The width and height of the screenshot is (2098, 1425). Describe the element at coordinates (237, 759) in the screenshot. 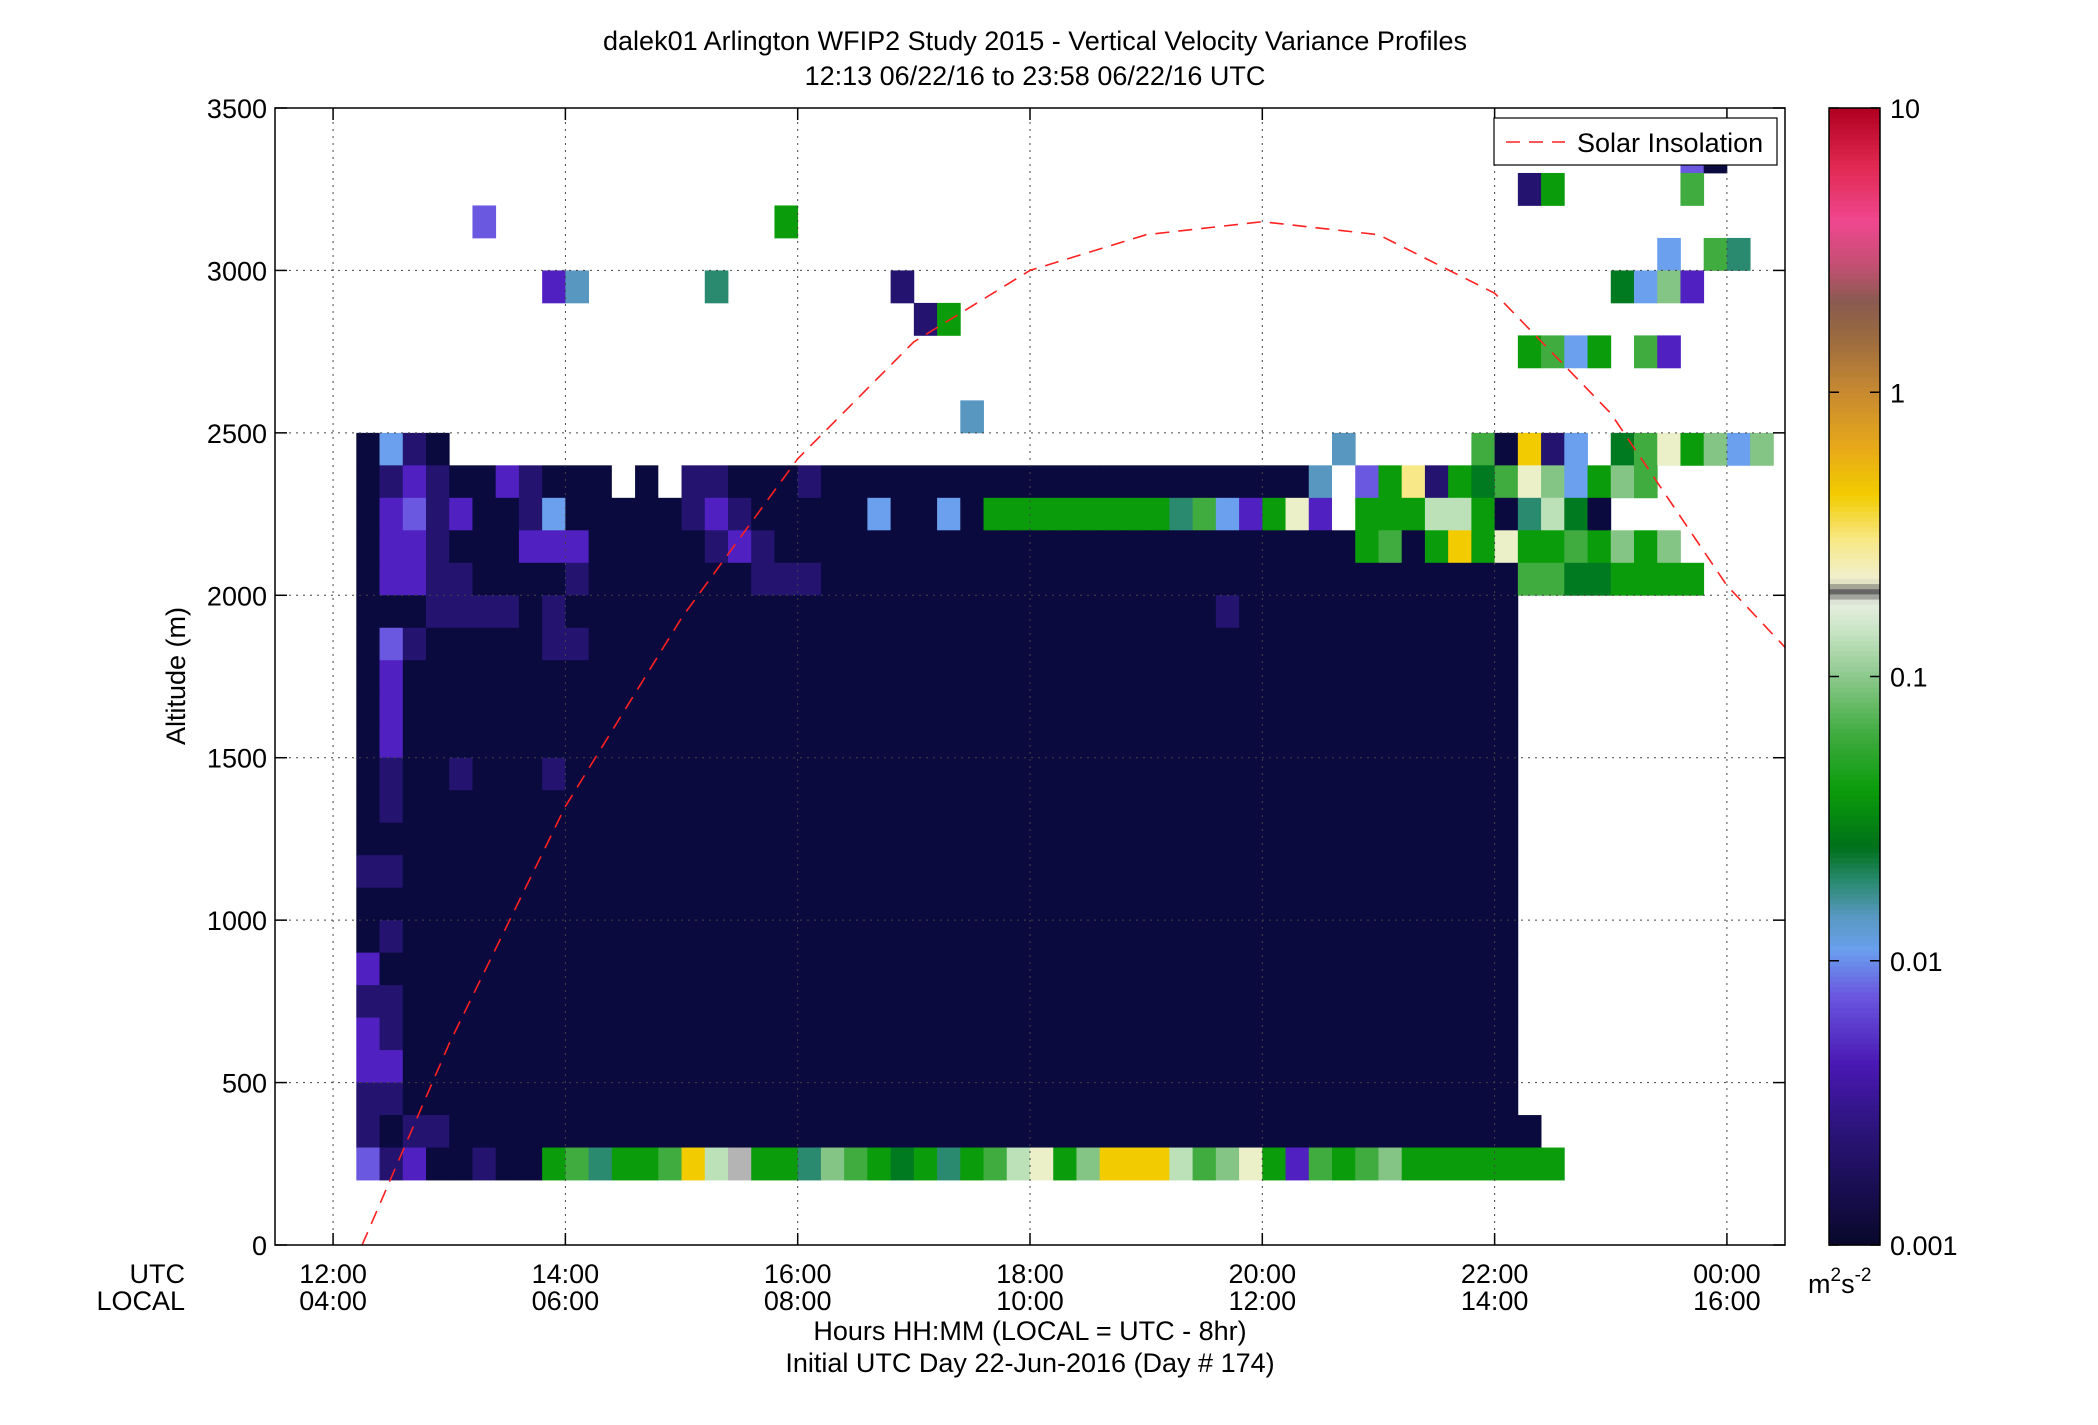

I see `y-tick-label: 1500` at that location.